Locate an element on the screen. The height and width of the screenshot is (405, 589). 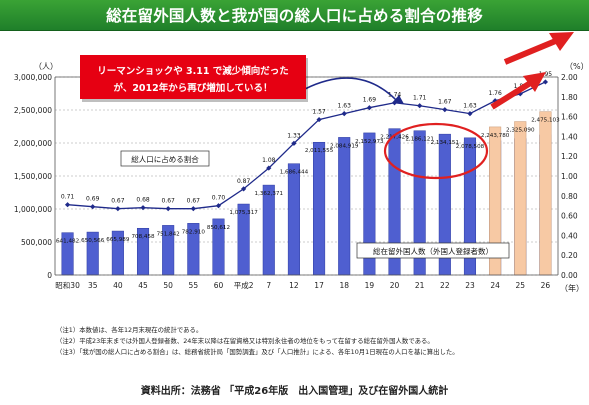
callout-arrow-head is located at coordinates (398, 99).